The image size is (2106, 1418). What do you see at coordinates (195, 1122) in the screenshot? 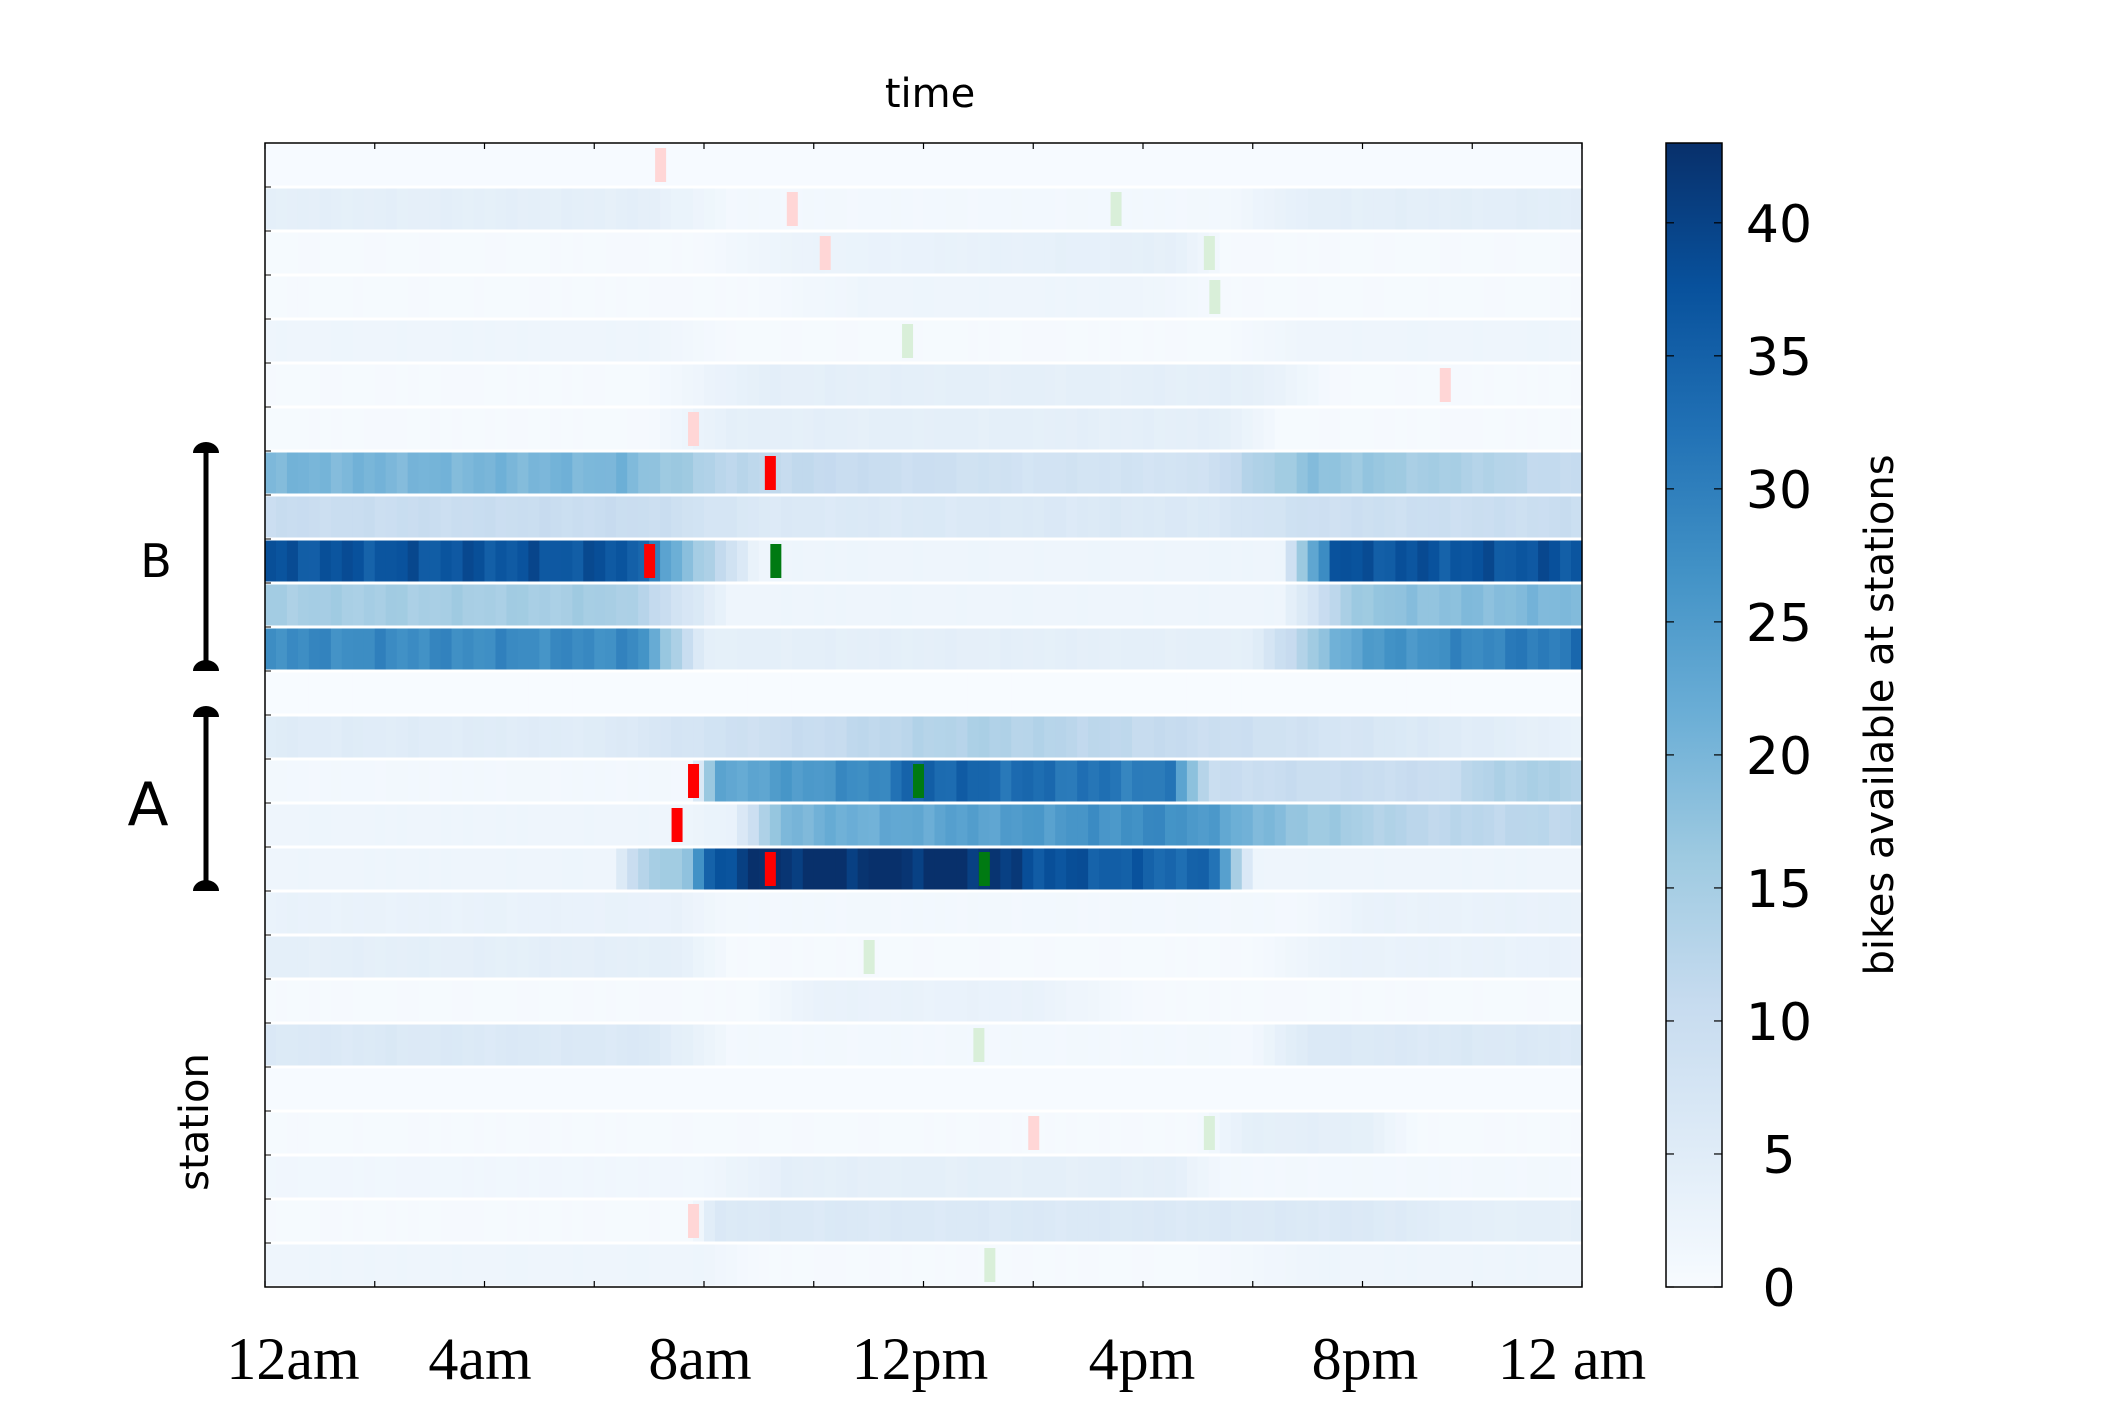
I see `y-axis-label: station` at bounding box center [195, 1122].